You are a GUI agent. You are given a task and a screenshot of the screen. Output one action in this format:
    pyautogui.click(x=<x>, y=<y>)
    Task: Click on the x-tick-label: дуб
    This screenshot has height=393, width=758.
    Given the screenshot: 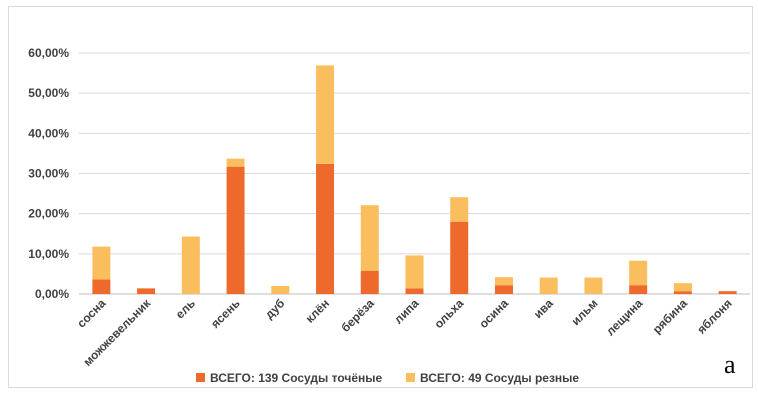 What is the action you would take?
    pyautogui.click(x=274, y=308)
    